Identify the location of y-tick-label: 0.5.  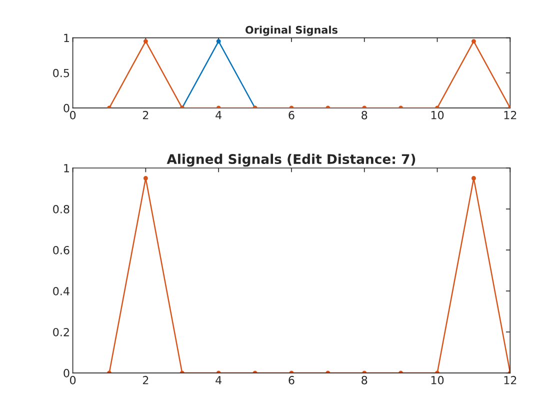
(61, 73).